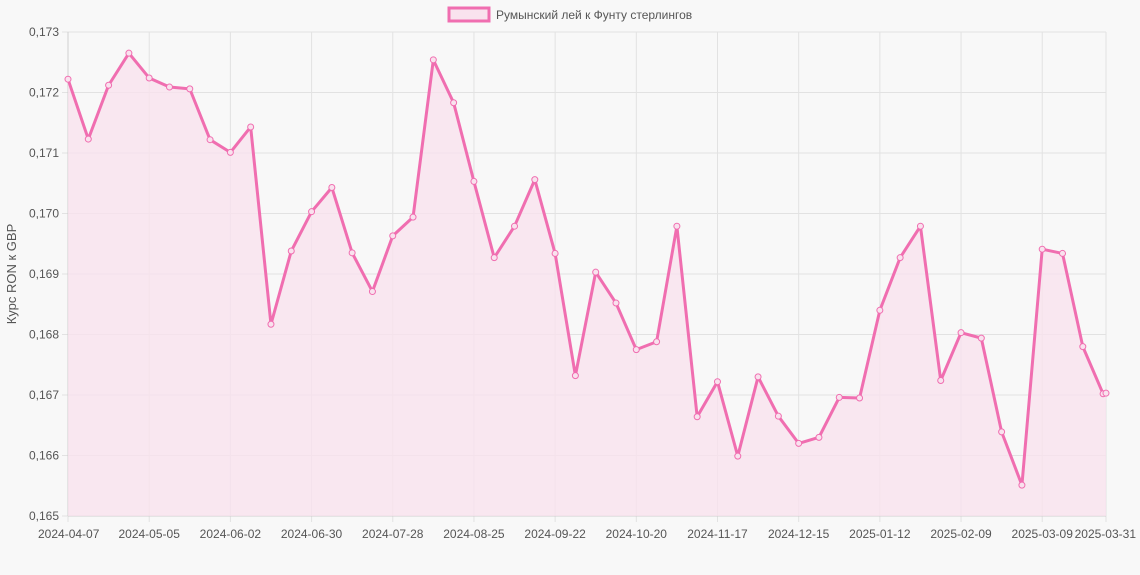  Describe the element at coordinates (637, 534) in the screenshot. I see `x-tick-label: 2024-10-20` at that location.